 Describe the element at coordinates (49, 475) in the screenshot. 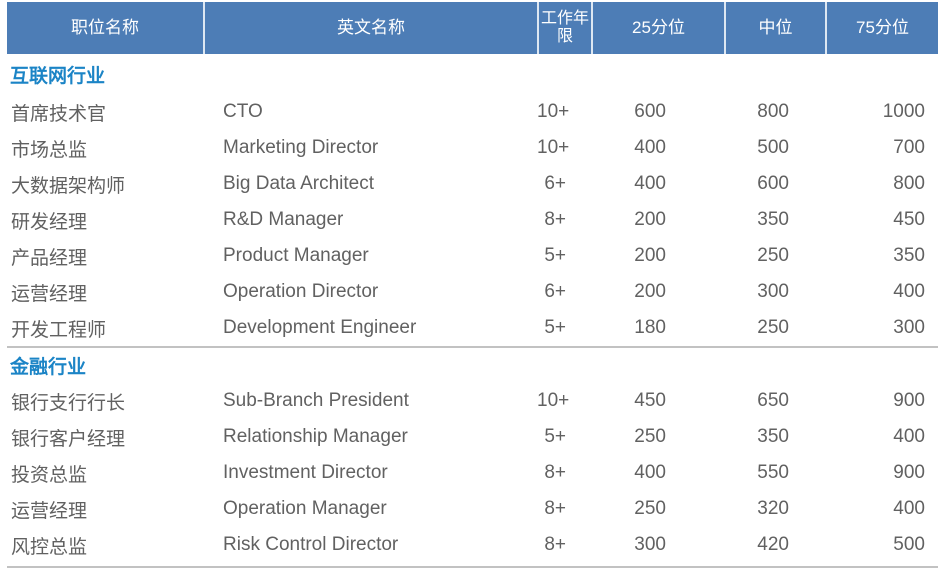

I see `cell-position-name: 投资总监` at that location.